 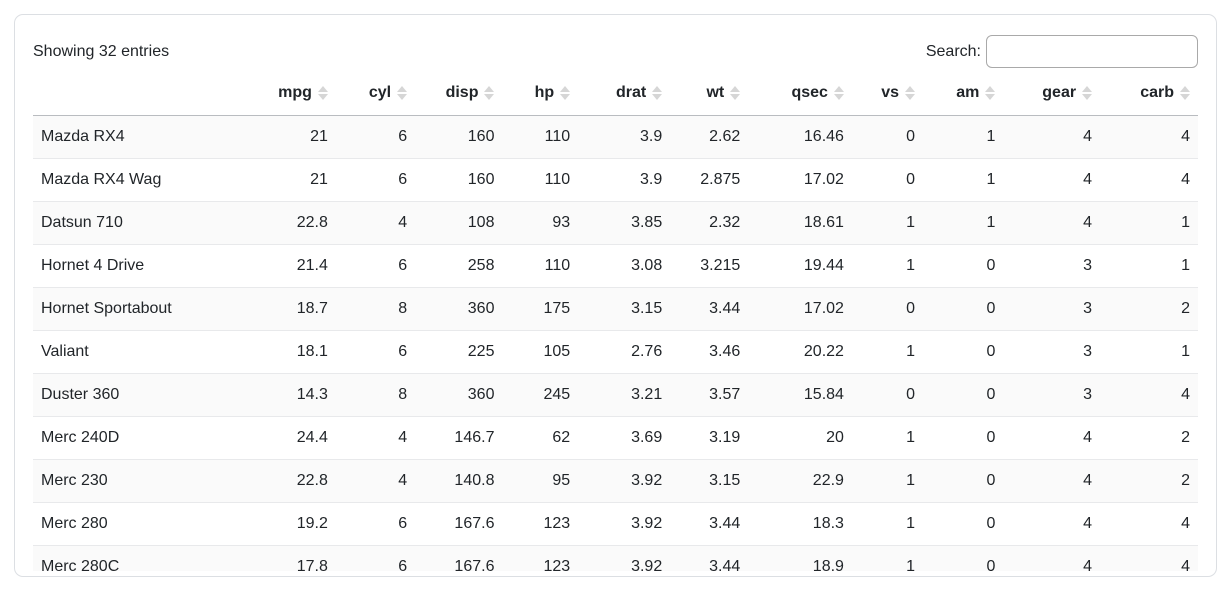 What do you see at coordinates (800, 266) in the screenshot?
I see `value-cell: 19.44` at bounding box center [800, 266].